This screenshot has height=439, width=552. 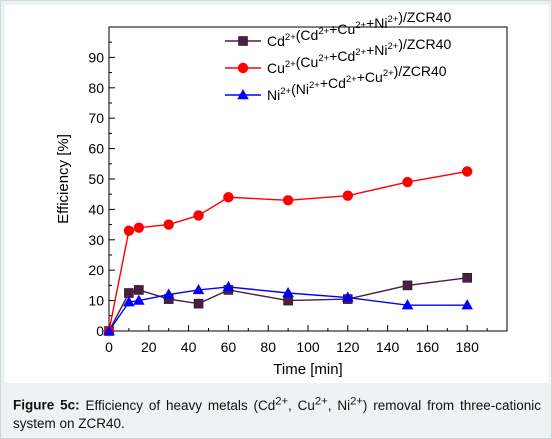 What do you see at coordinates (468, 347) in the screenshot?
I see `x-tick-label: 180` at bounding box center [468, 347].